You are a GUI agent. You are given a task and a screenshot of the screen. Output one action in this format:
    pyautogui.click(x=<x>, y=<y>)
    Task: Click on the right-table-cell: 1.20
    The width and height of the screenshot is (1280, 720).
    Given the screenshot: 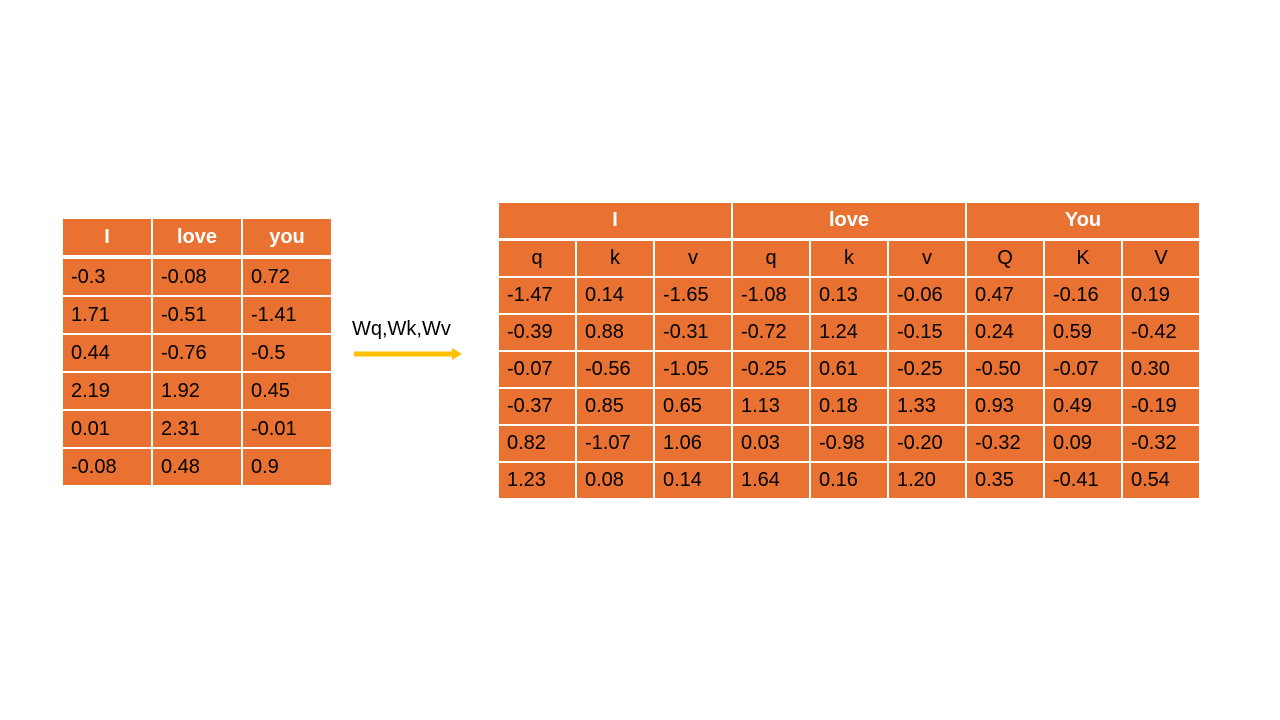 What is the action you would take?
    pyautogui.click(x=927, y=480)
    